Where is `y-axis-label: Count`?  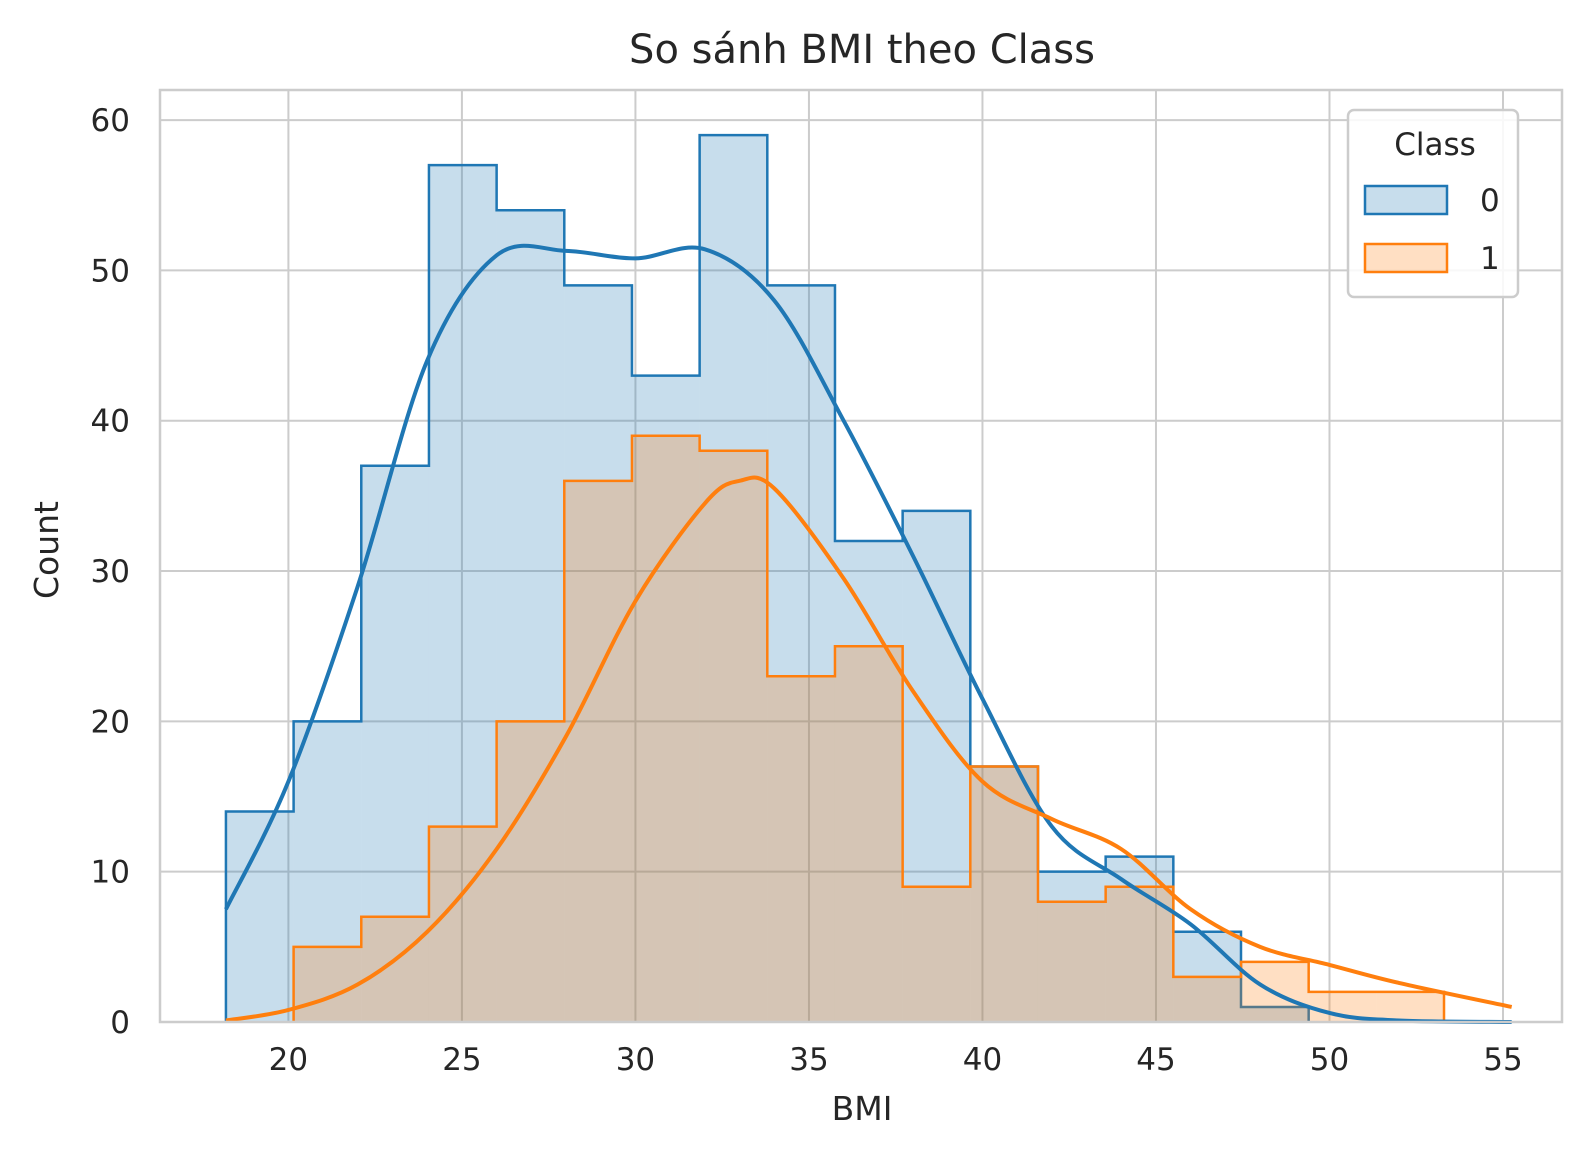
y-axis-label: Count is located at coordinates (46, 550).